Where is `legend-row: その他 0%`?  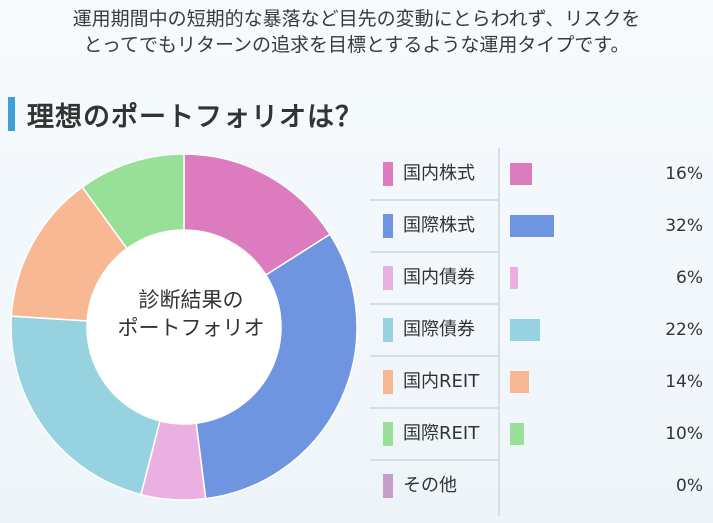
legend-row: その他 0% is located at coordinates (541, 486).